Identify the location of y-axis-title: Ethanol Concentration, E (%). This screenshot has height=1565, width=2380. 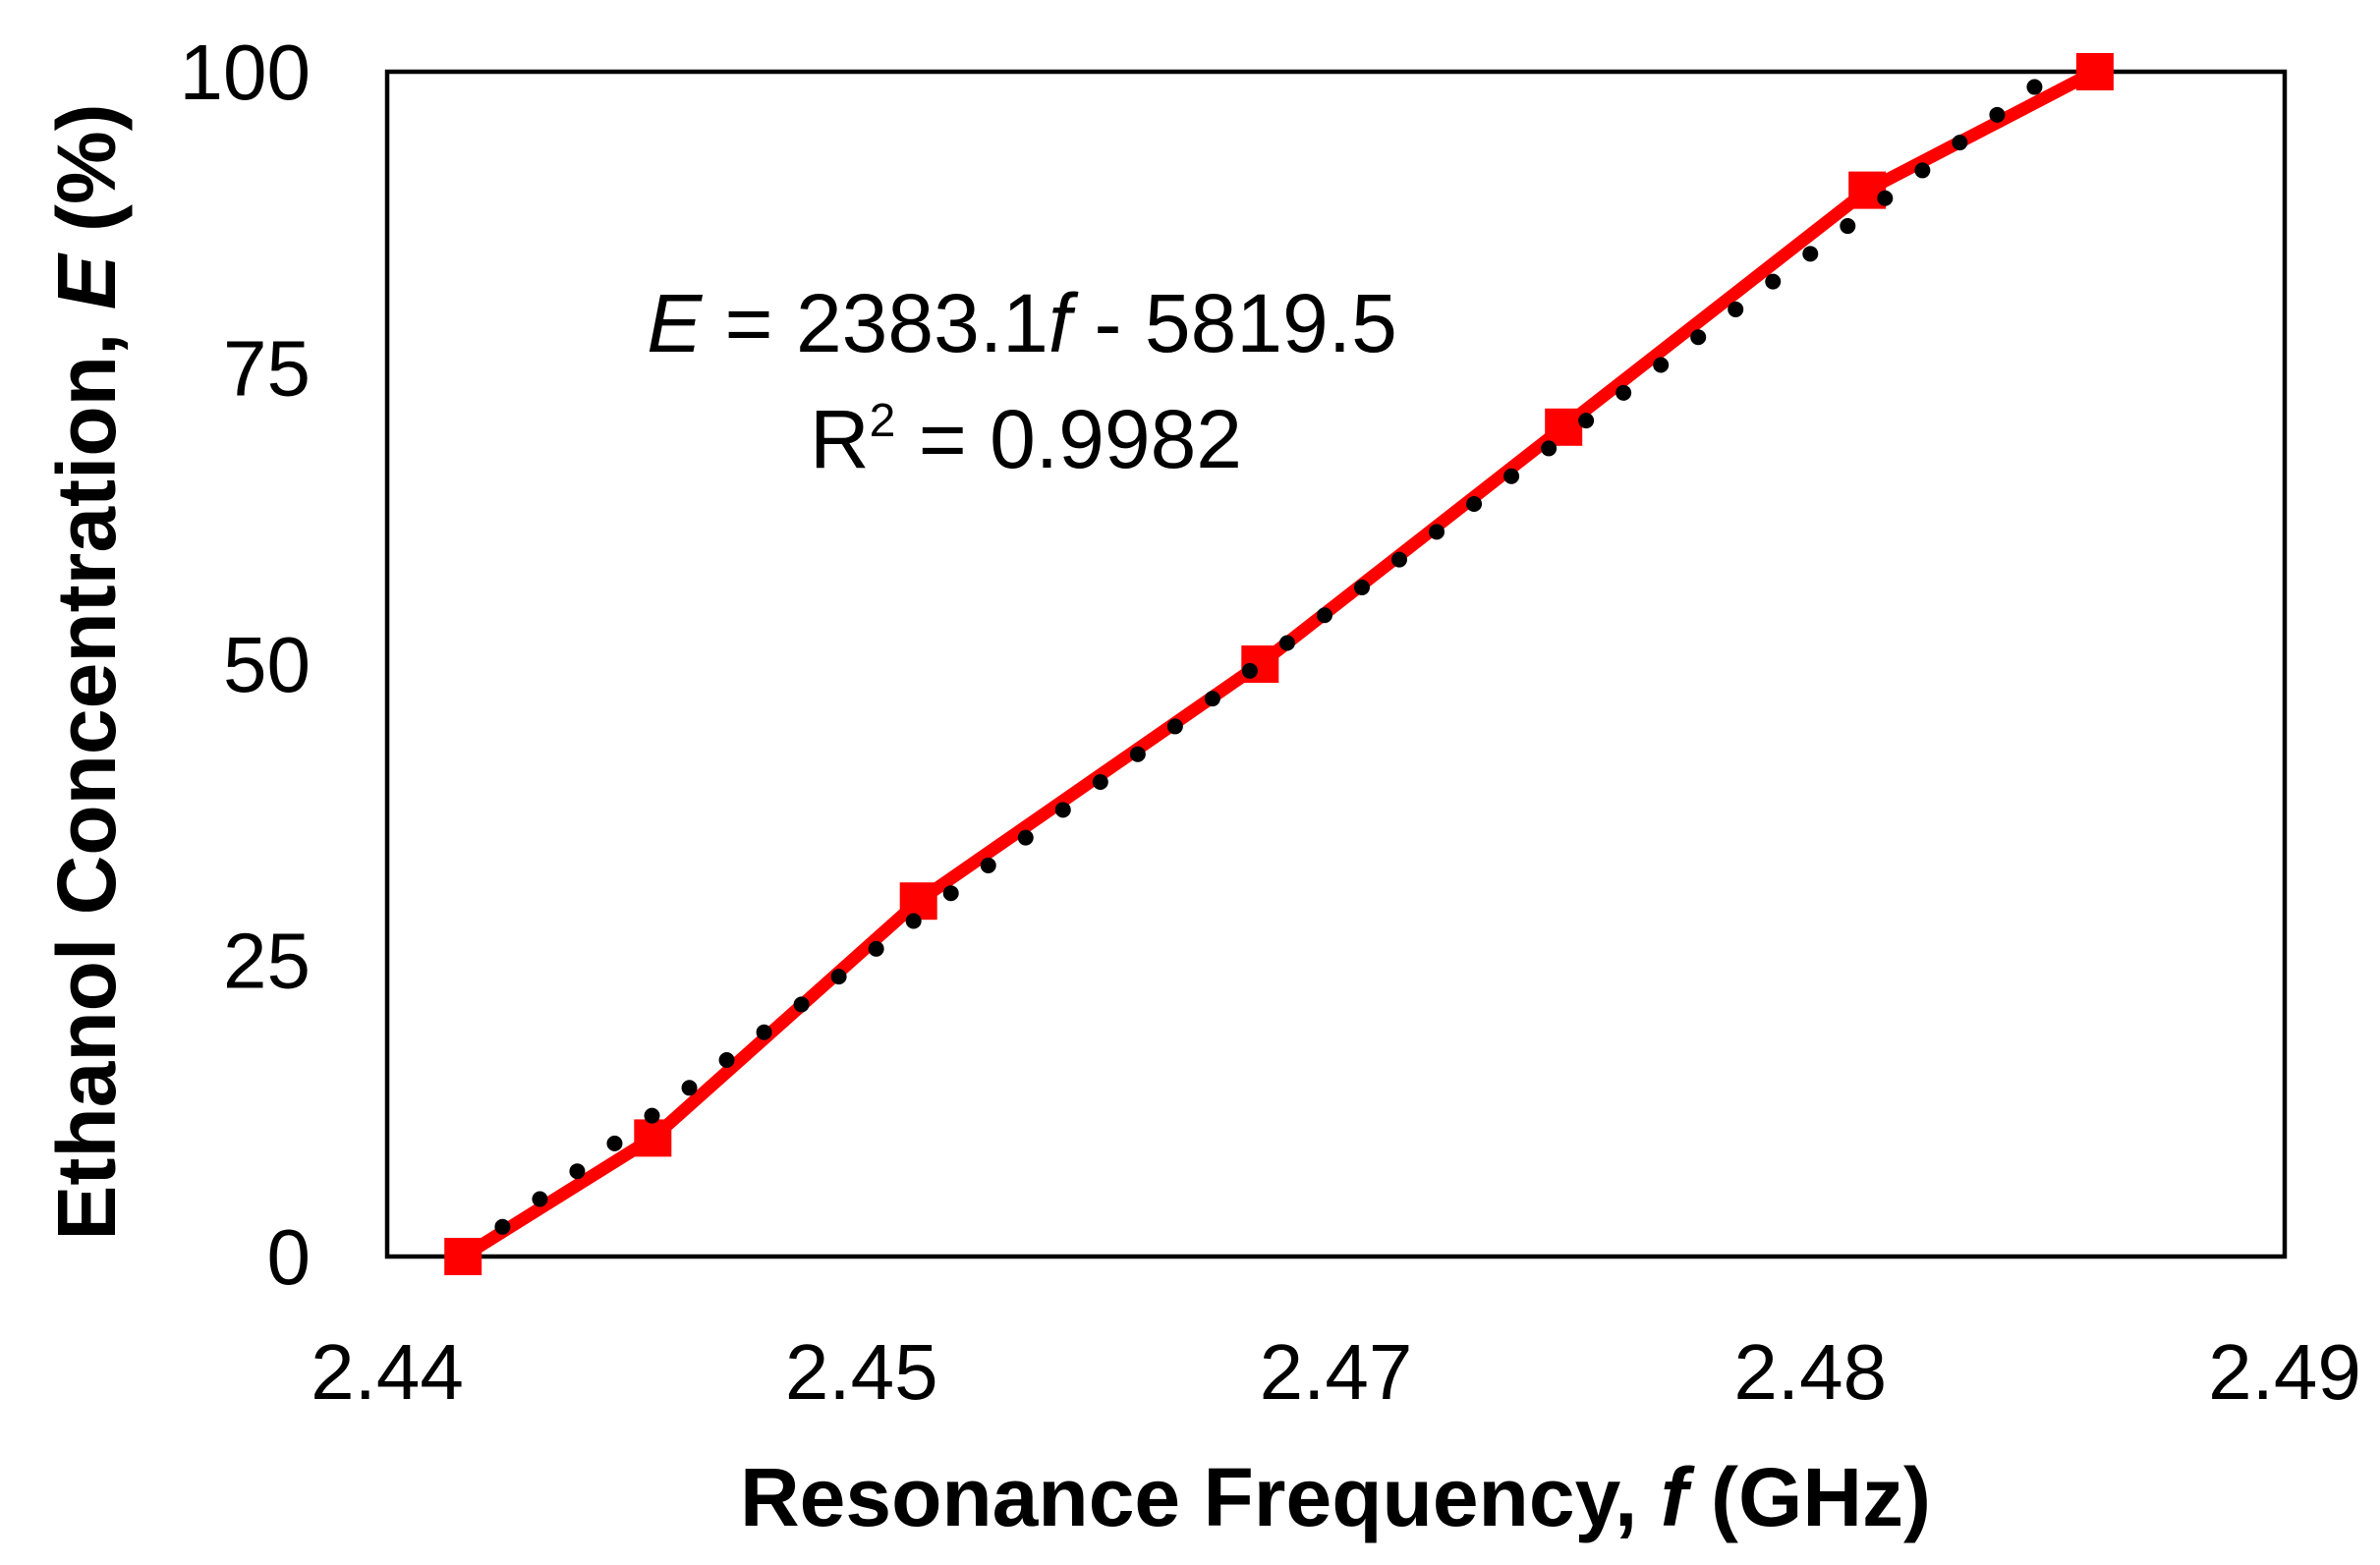
(86, 671).